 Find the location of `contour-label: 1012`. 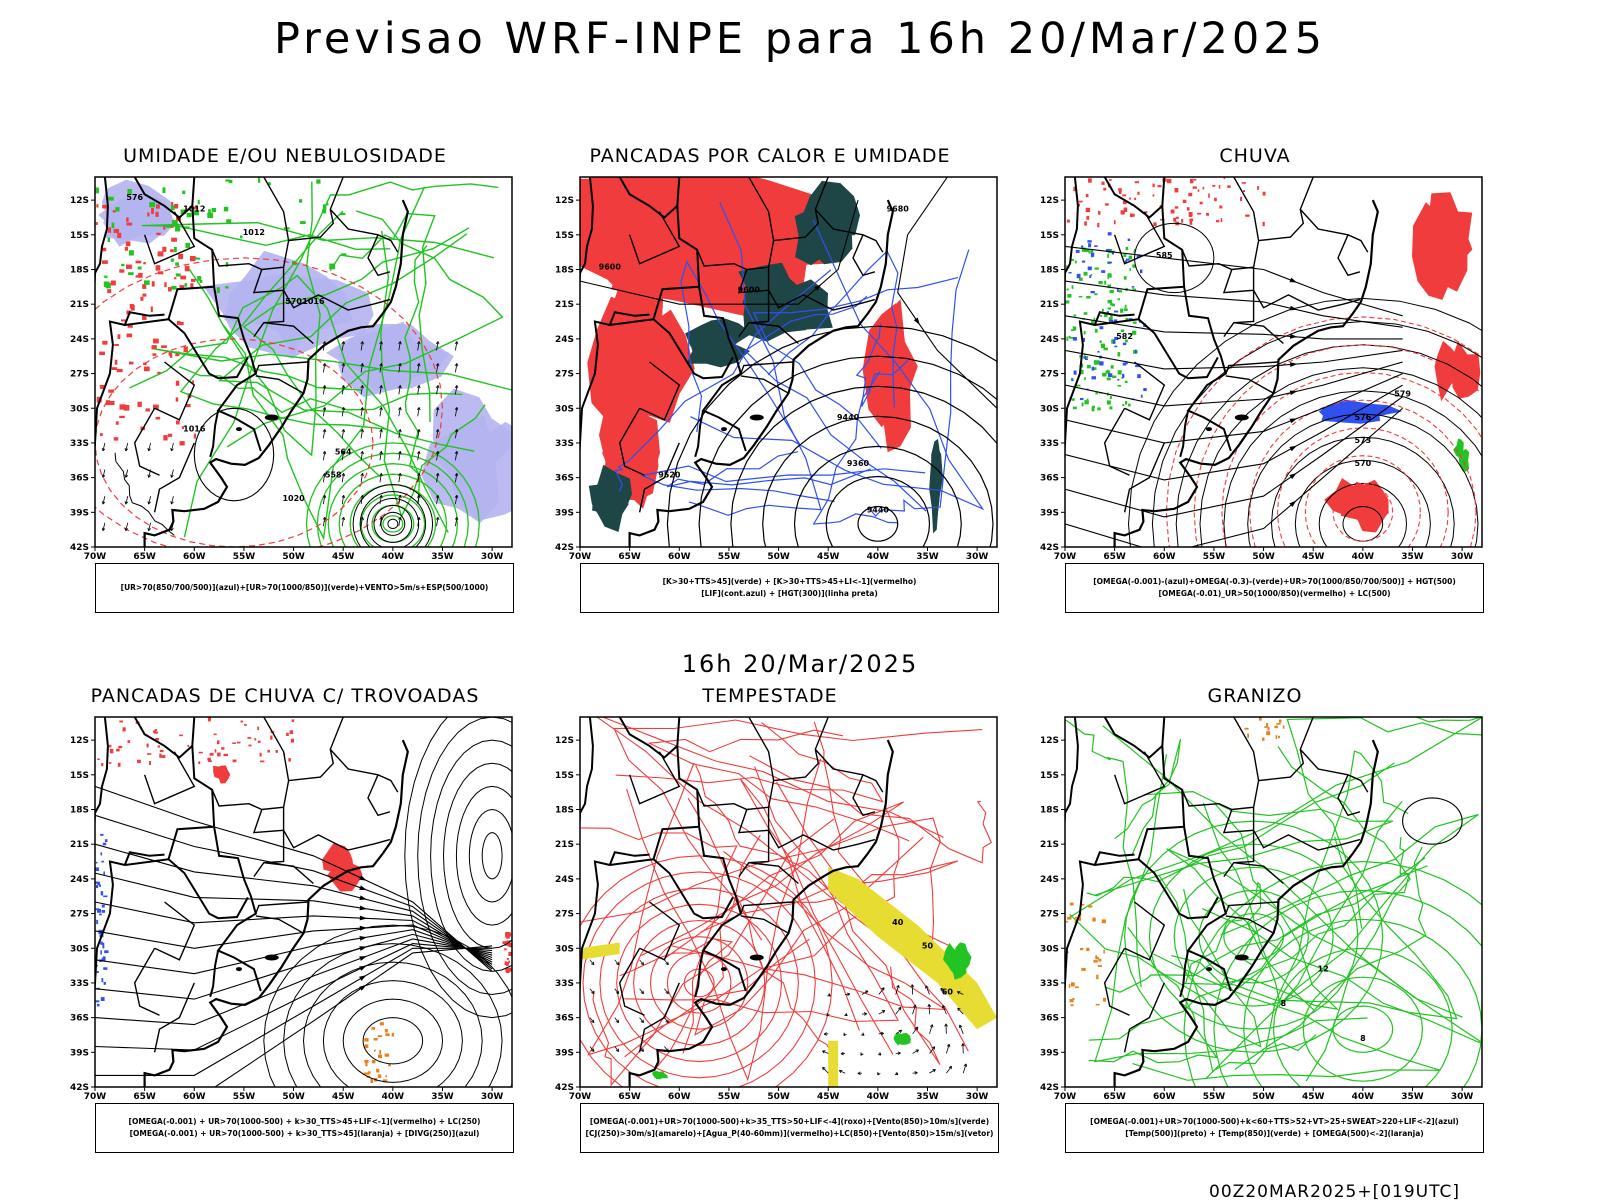

contour-label: 1012 is located at coordinates (254, 232).